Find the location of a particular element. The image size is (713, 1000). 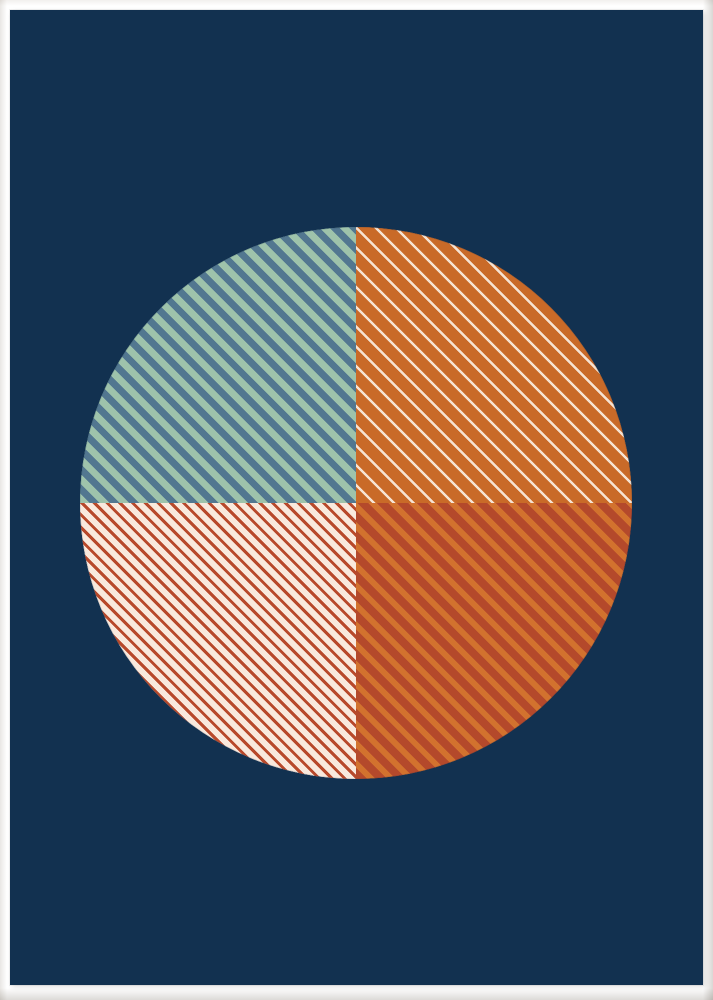

circle-quadrant-bottom-right is located at coordinates (494, 641).